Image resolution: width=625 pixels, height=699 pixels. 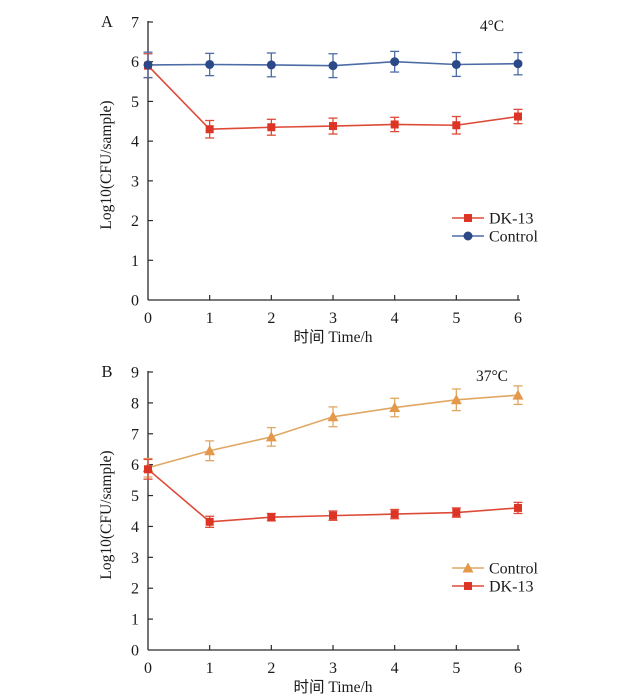 I want to click on temperature-annotation: 37°C, so click(x=492, y=376).